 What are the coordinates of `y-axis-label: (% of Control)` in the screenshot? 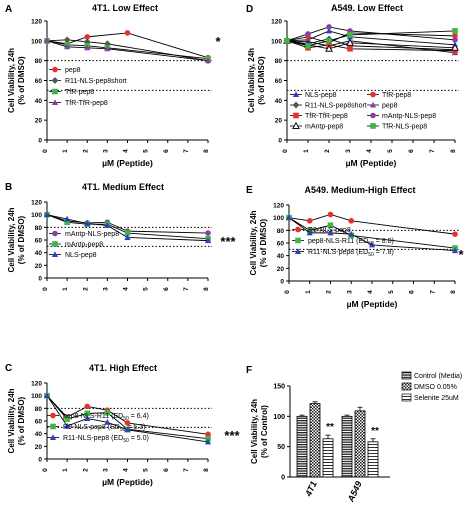 It's located at (264, 431).